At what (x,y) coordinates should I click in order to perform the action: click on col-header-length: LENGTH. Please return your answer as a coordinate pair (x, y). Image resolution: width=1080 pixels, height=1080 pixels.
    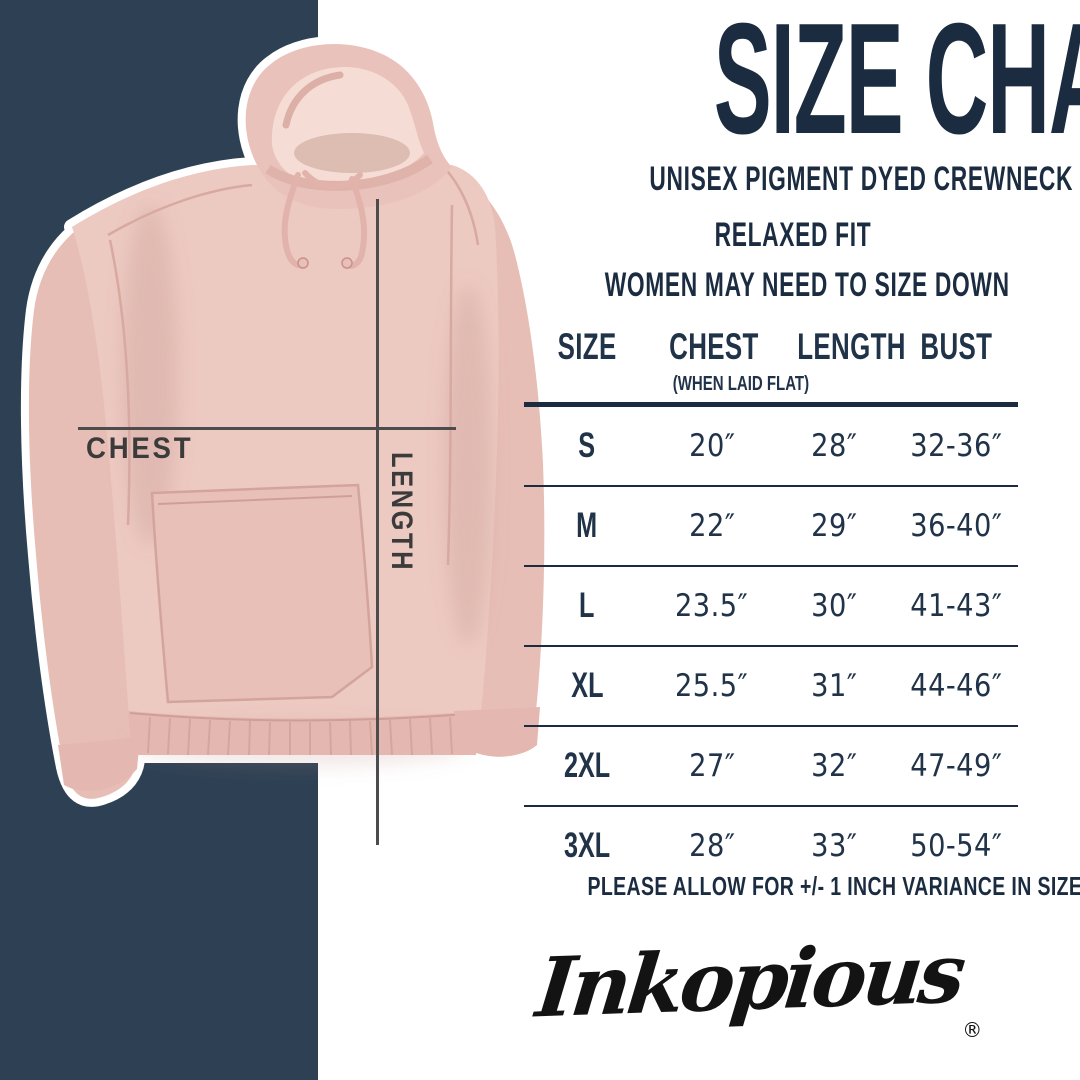
    Looking at the image, I should click on (851, 346).